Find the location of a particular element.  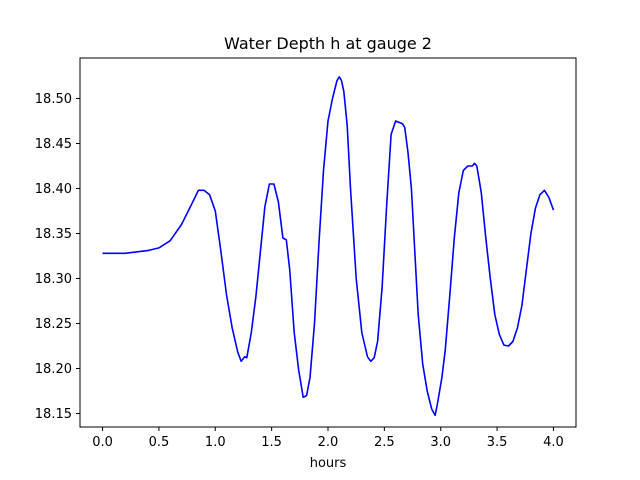

y-axis: 18.15 18.20 18.25 18.30 18.35 18.40 18.45 18.50 is located at coordinates (57, 257).